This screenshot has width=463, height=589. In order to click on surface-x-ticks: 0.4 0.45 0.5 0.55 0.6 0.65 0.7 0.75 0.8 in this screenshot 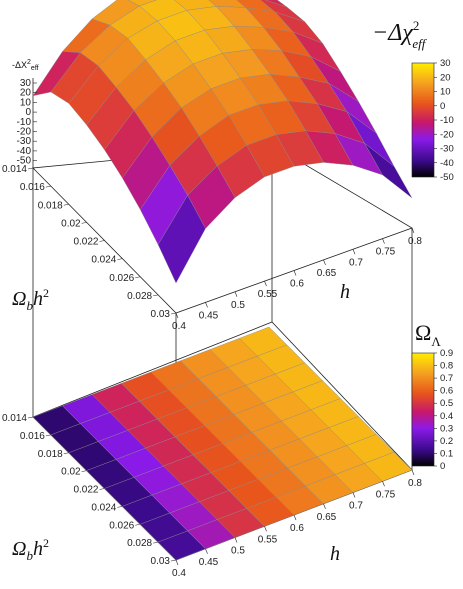, I will do `click(297, 279)`.